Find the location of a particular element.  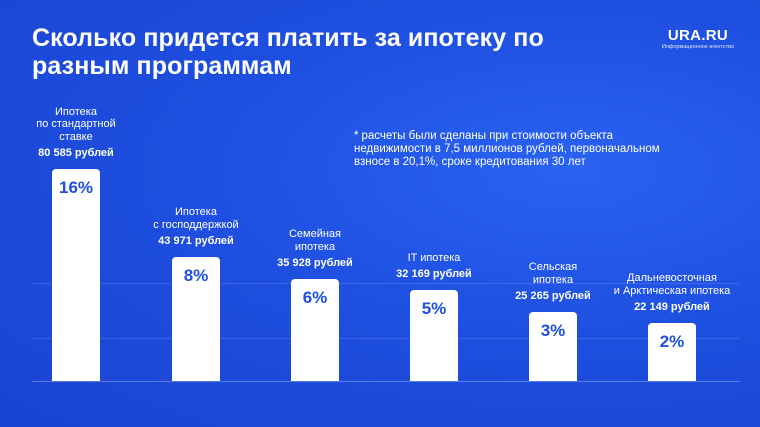

payment-label: 35 928 рублей is located at coordinates (315, 263).